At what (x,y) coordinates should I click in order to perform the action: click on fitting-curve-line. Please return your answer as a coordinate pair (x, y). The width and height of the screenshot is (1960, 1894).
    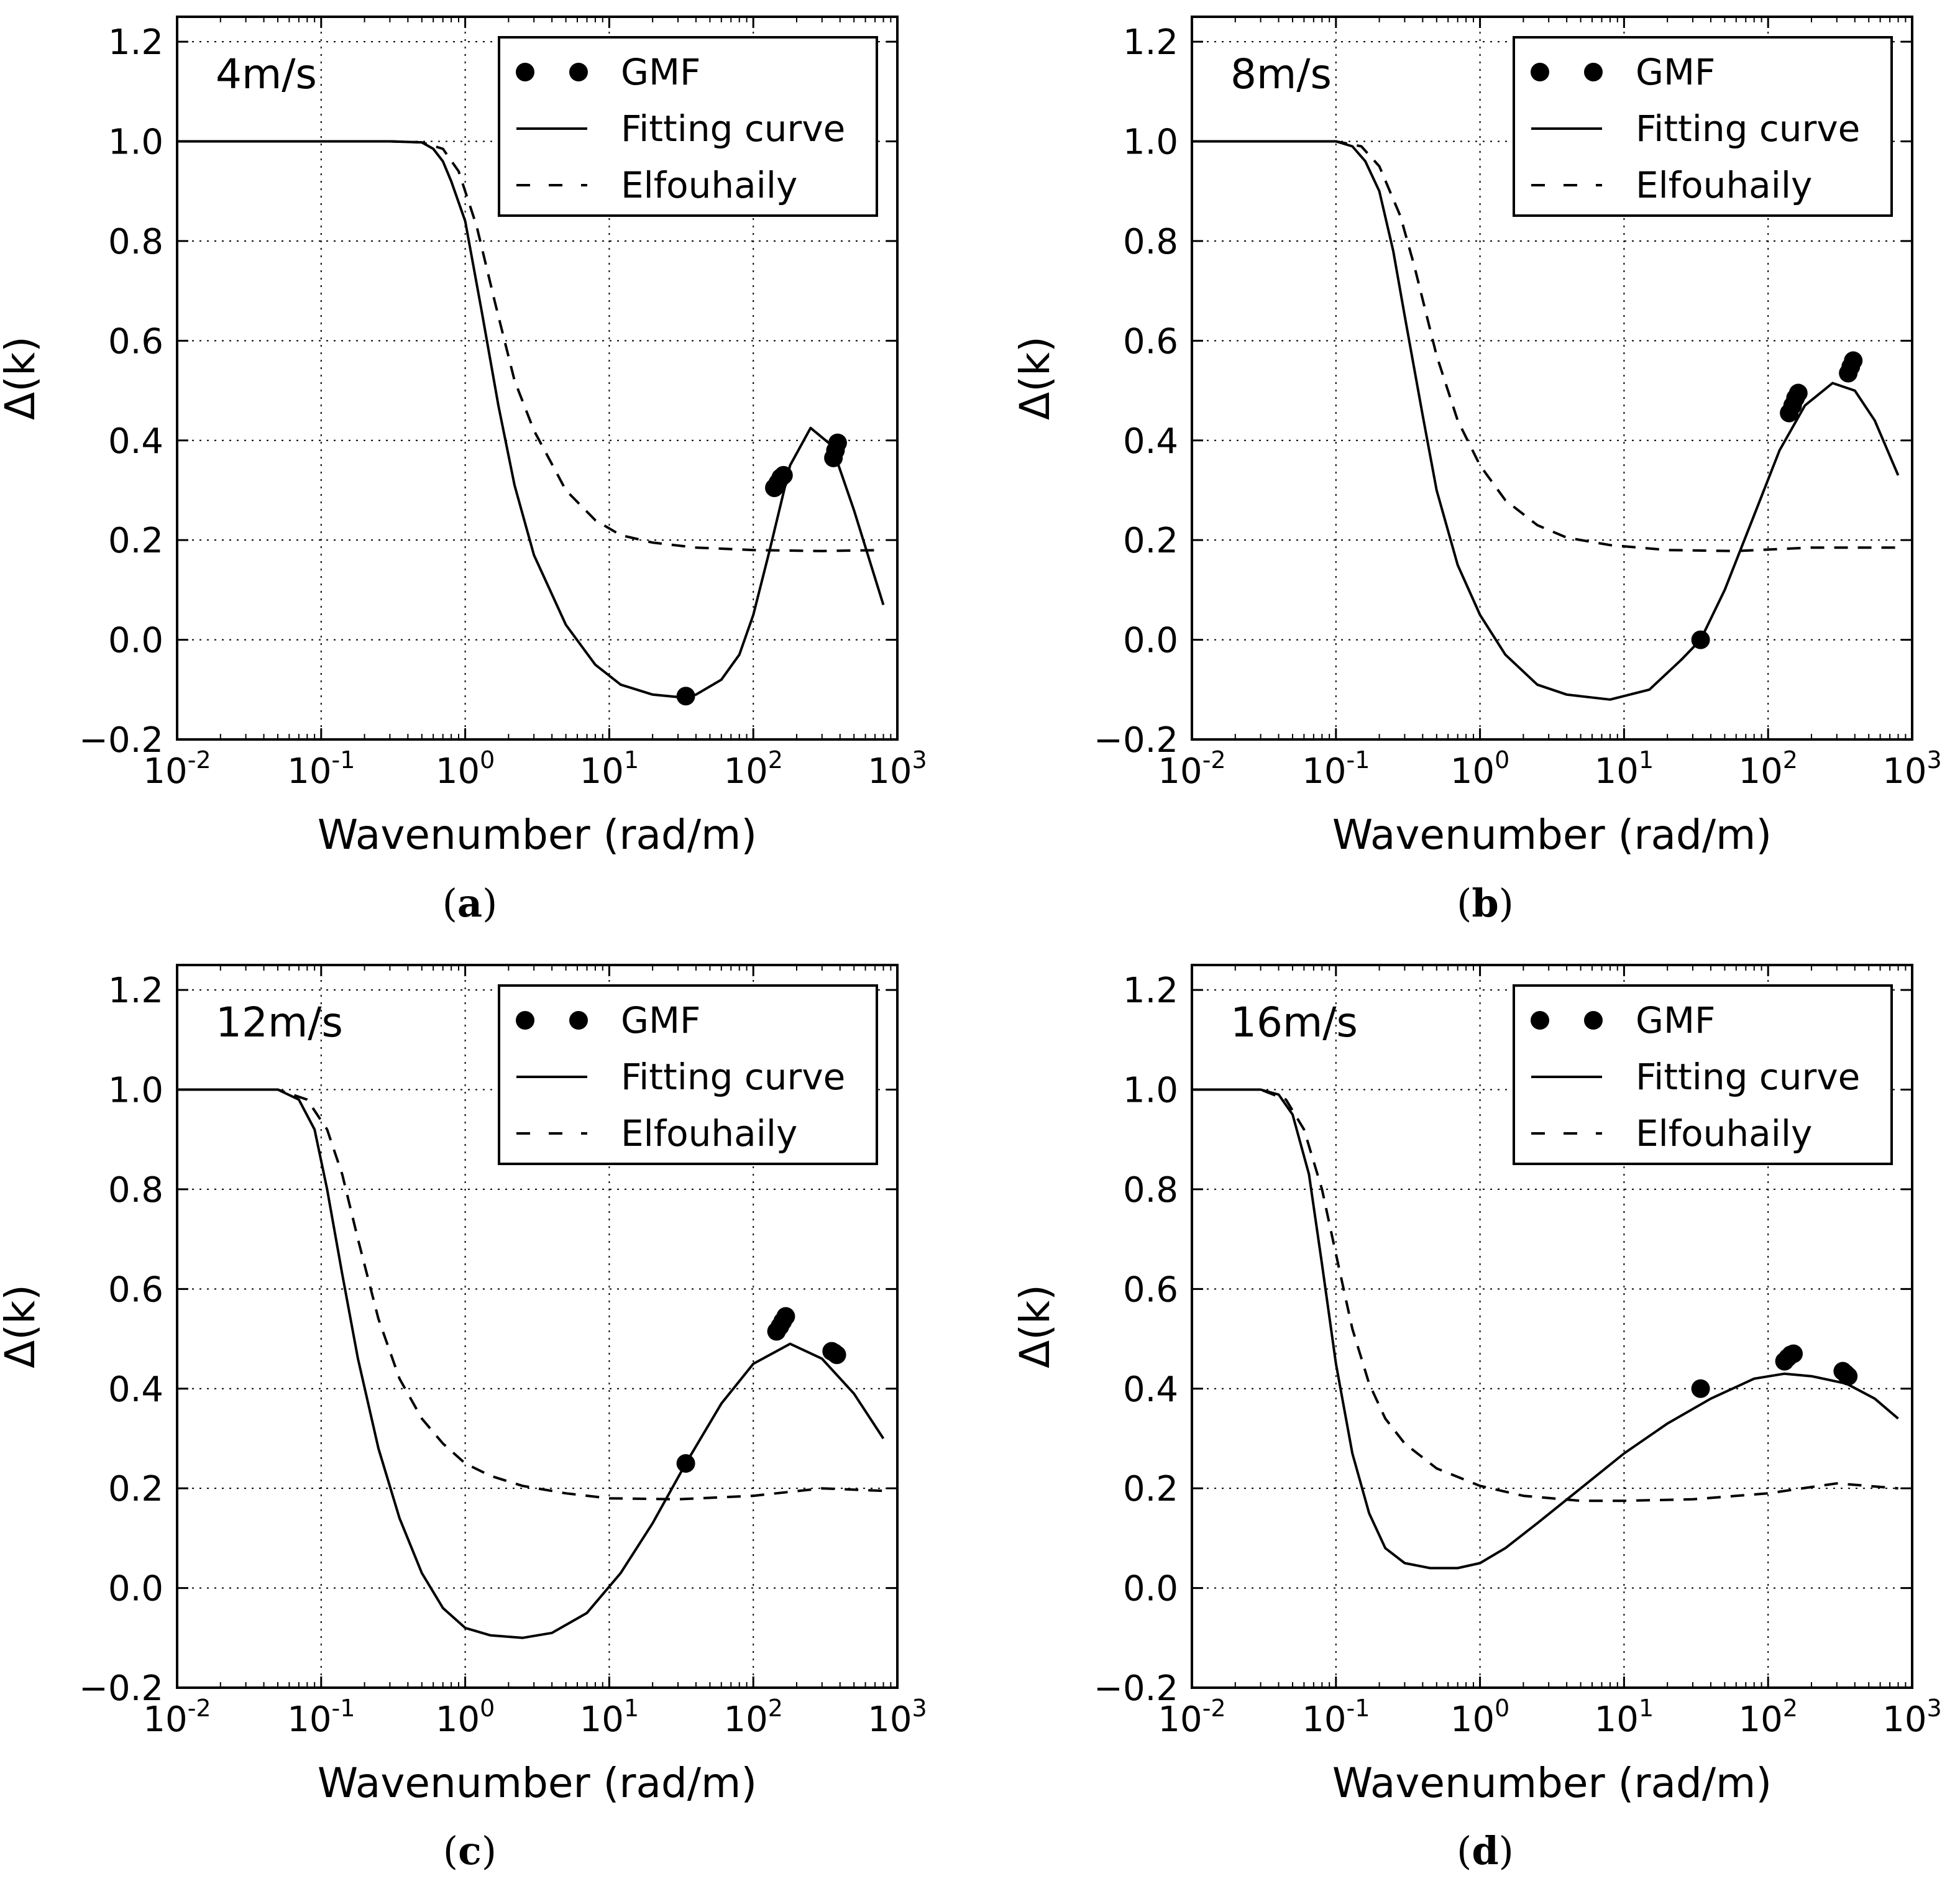
    Looking at the image, I should click on (1545, 1329).